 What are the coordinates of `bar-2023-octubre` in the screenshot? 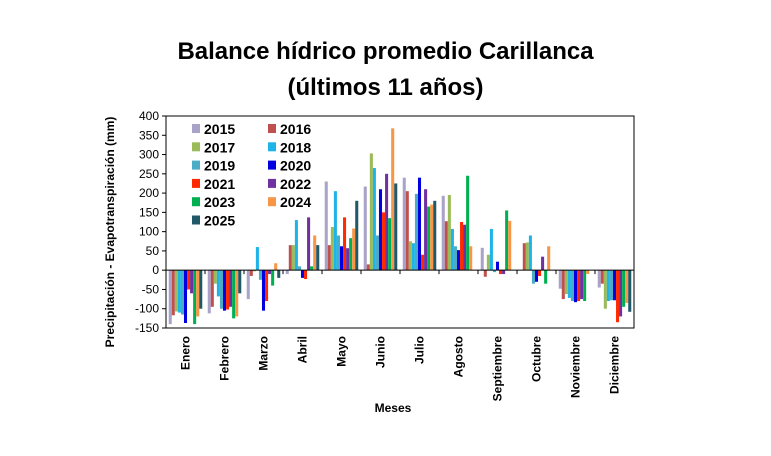 It's located at (546, 277).